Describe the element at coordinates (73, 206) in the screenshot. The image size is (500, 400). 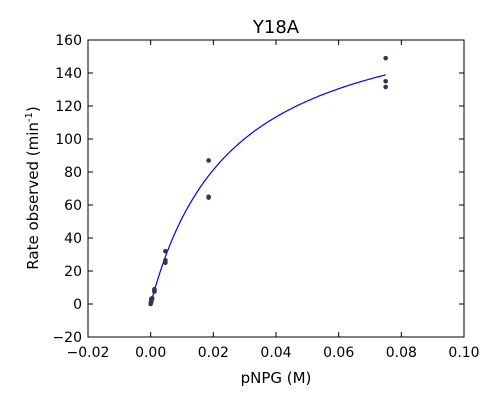
I see `y-tick-label: 60` at that location.